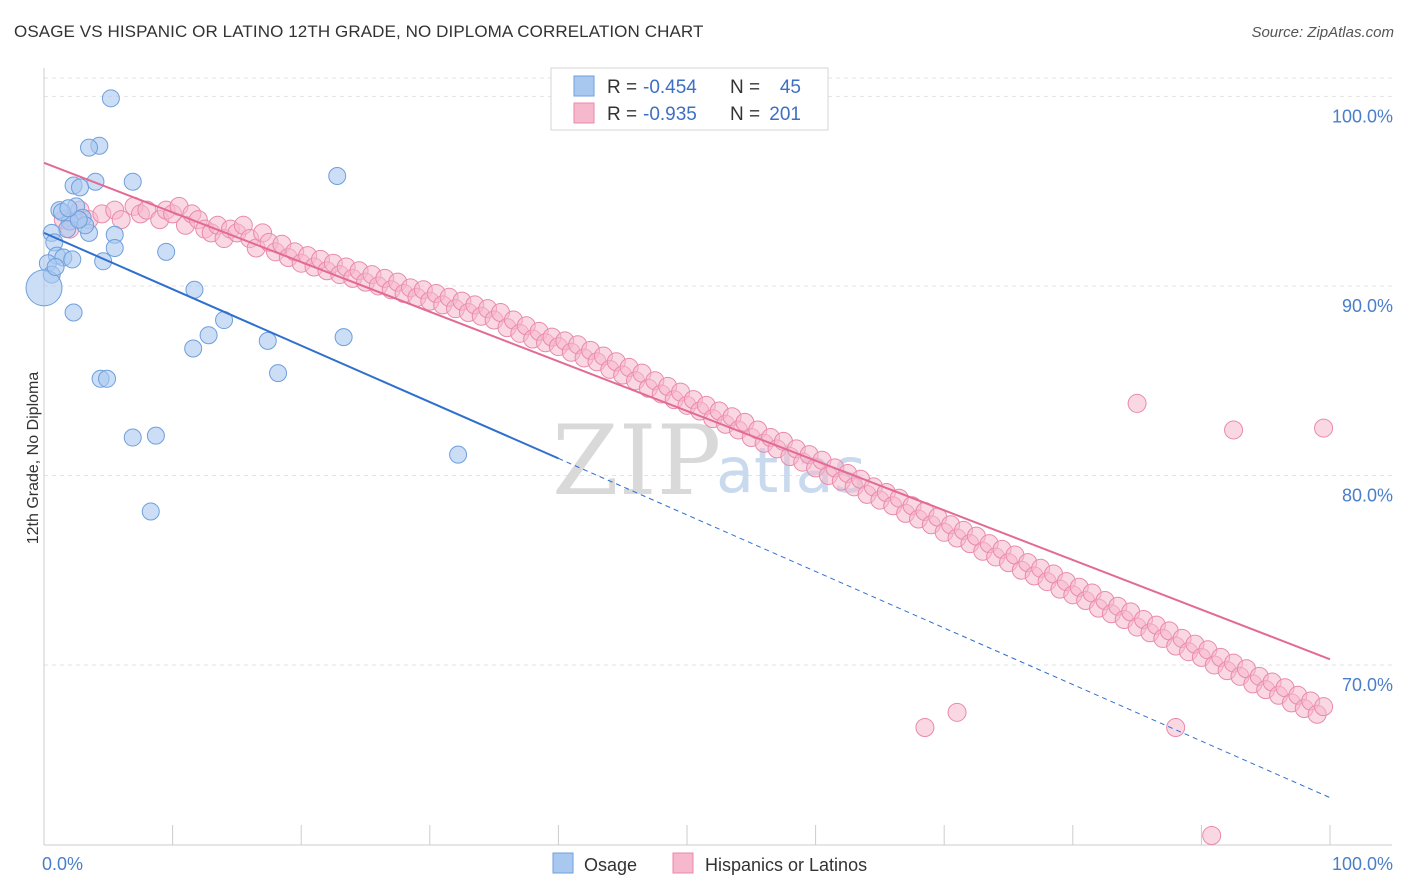 This screenshot has width=1406, height=892. What do you see at coordinates (1362, 116) in the screenshot?
I see `y-tick-label-100: 100.0%` at bounding box center [1362, 116].